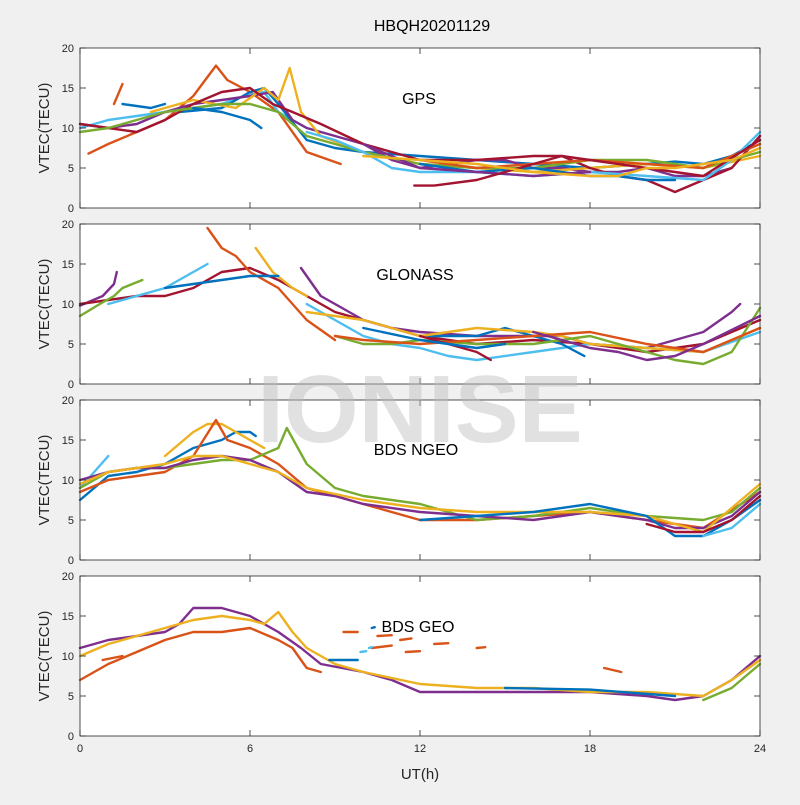 The image size is (800, 805). I want to click on x-tick-label: 24, so click(760, 749).